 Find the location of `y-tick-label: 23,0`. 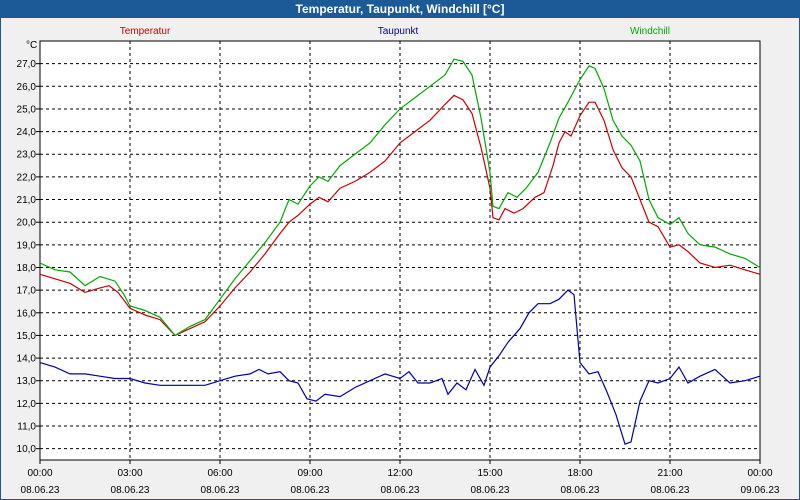

y-tick-label: 23,0 is located at coordinates (27, 155).